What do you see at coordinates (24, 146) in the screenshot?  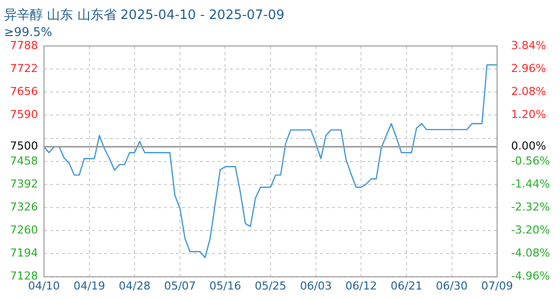 I see `y-tick-label: 7500` at bounding box center [24, 146].